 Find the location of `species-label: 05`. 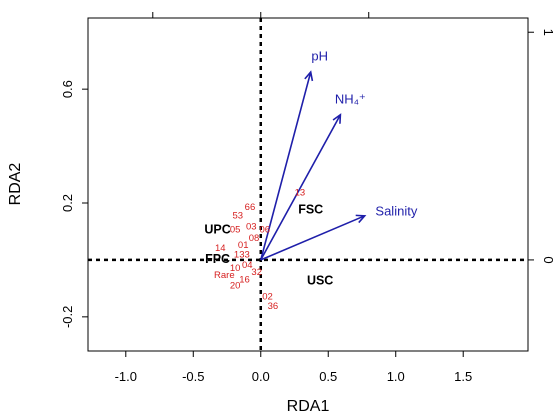

species-label: 05 is located at coordinates (235, 230).